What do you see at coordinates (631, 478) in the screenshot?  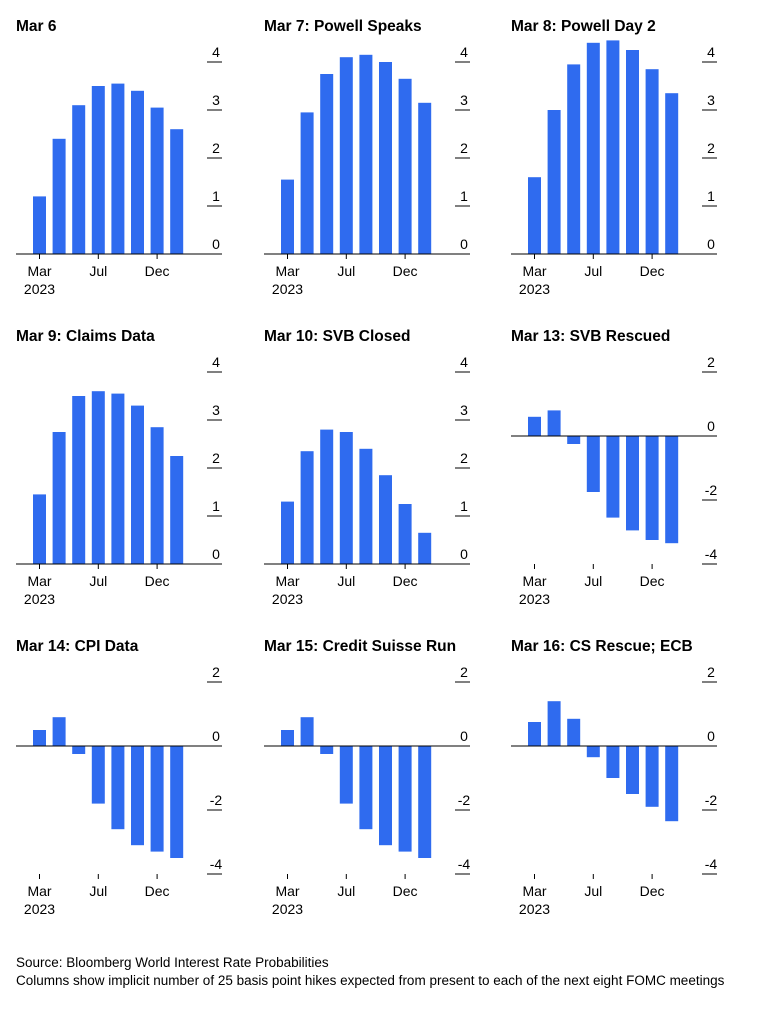 I see `chart-panel: Mar 13: SVB Rescued -4 -2 0 2 Mar Jul Dec 2023` at bounding box center [631, 478].